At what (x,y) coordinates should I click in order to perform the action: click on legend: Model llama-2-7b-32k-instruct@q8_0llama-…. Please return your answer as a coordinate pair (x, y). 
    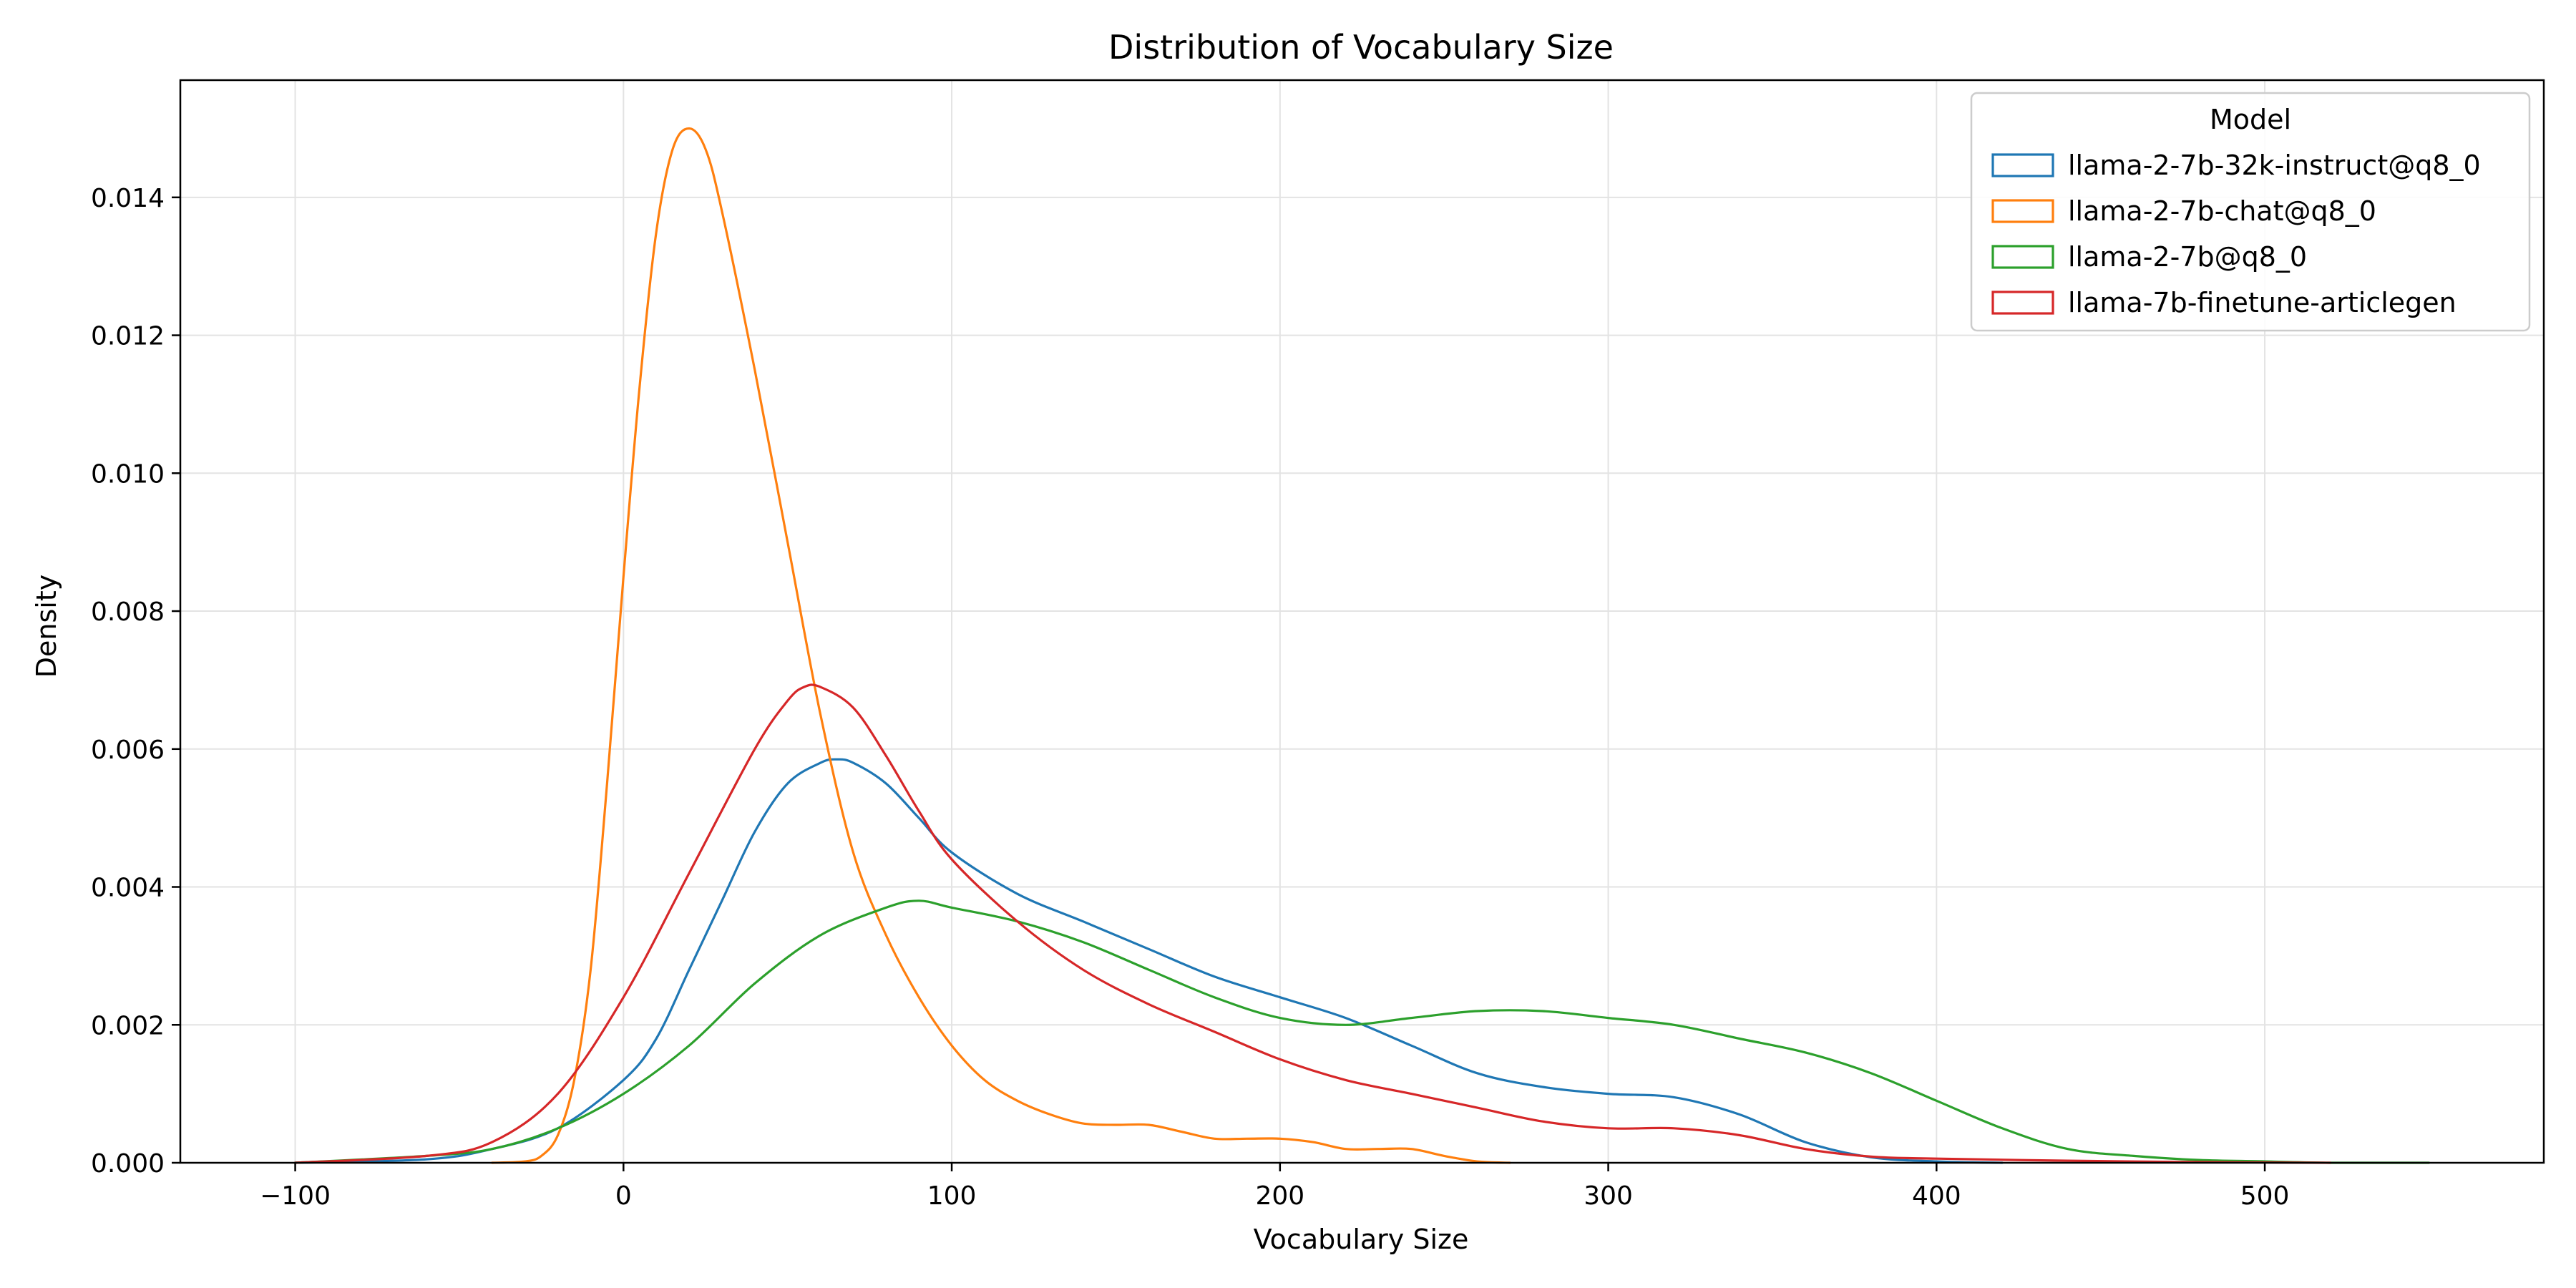
    Looking at the image, I should click on (2250, 212).